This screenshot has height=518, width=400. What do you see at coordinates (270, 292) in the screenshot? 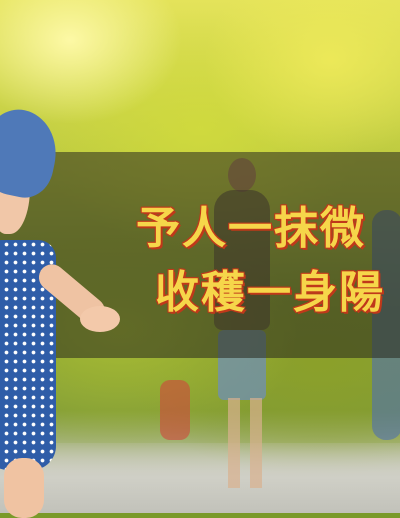
I see `caption-line-2: 收穫一身陽` at bounding box center [270, 292].